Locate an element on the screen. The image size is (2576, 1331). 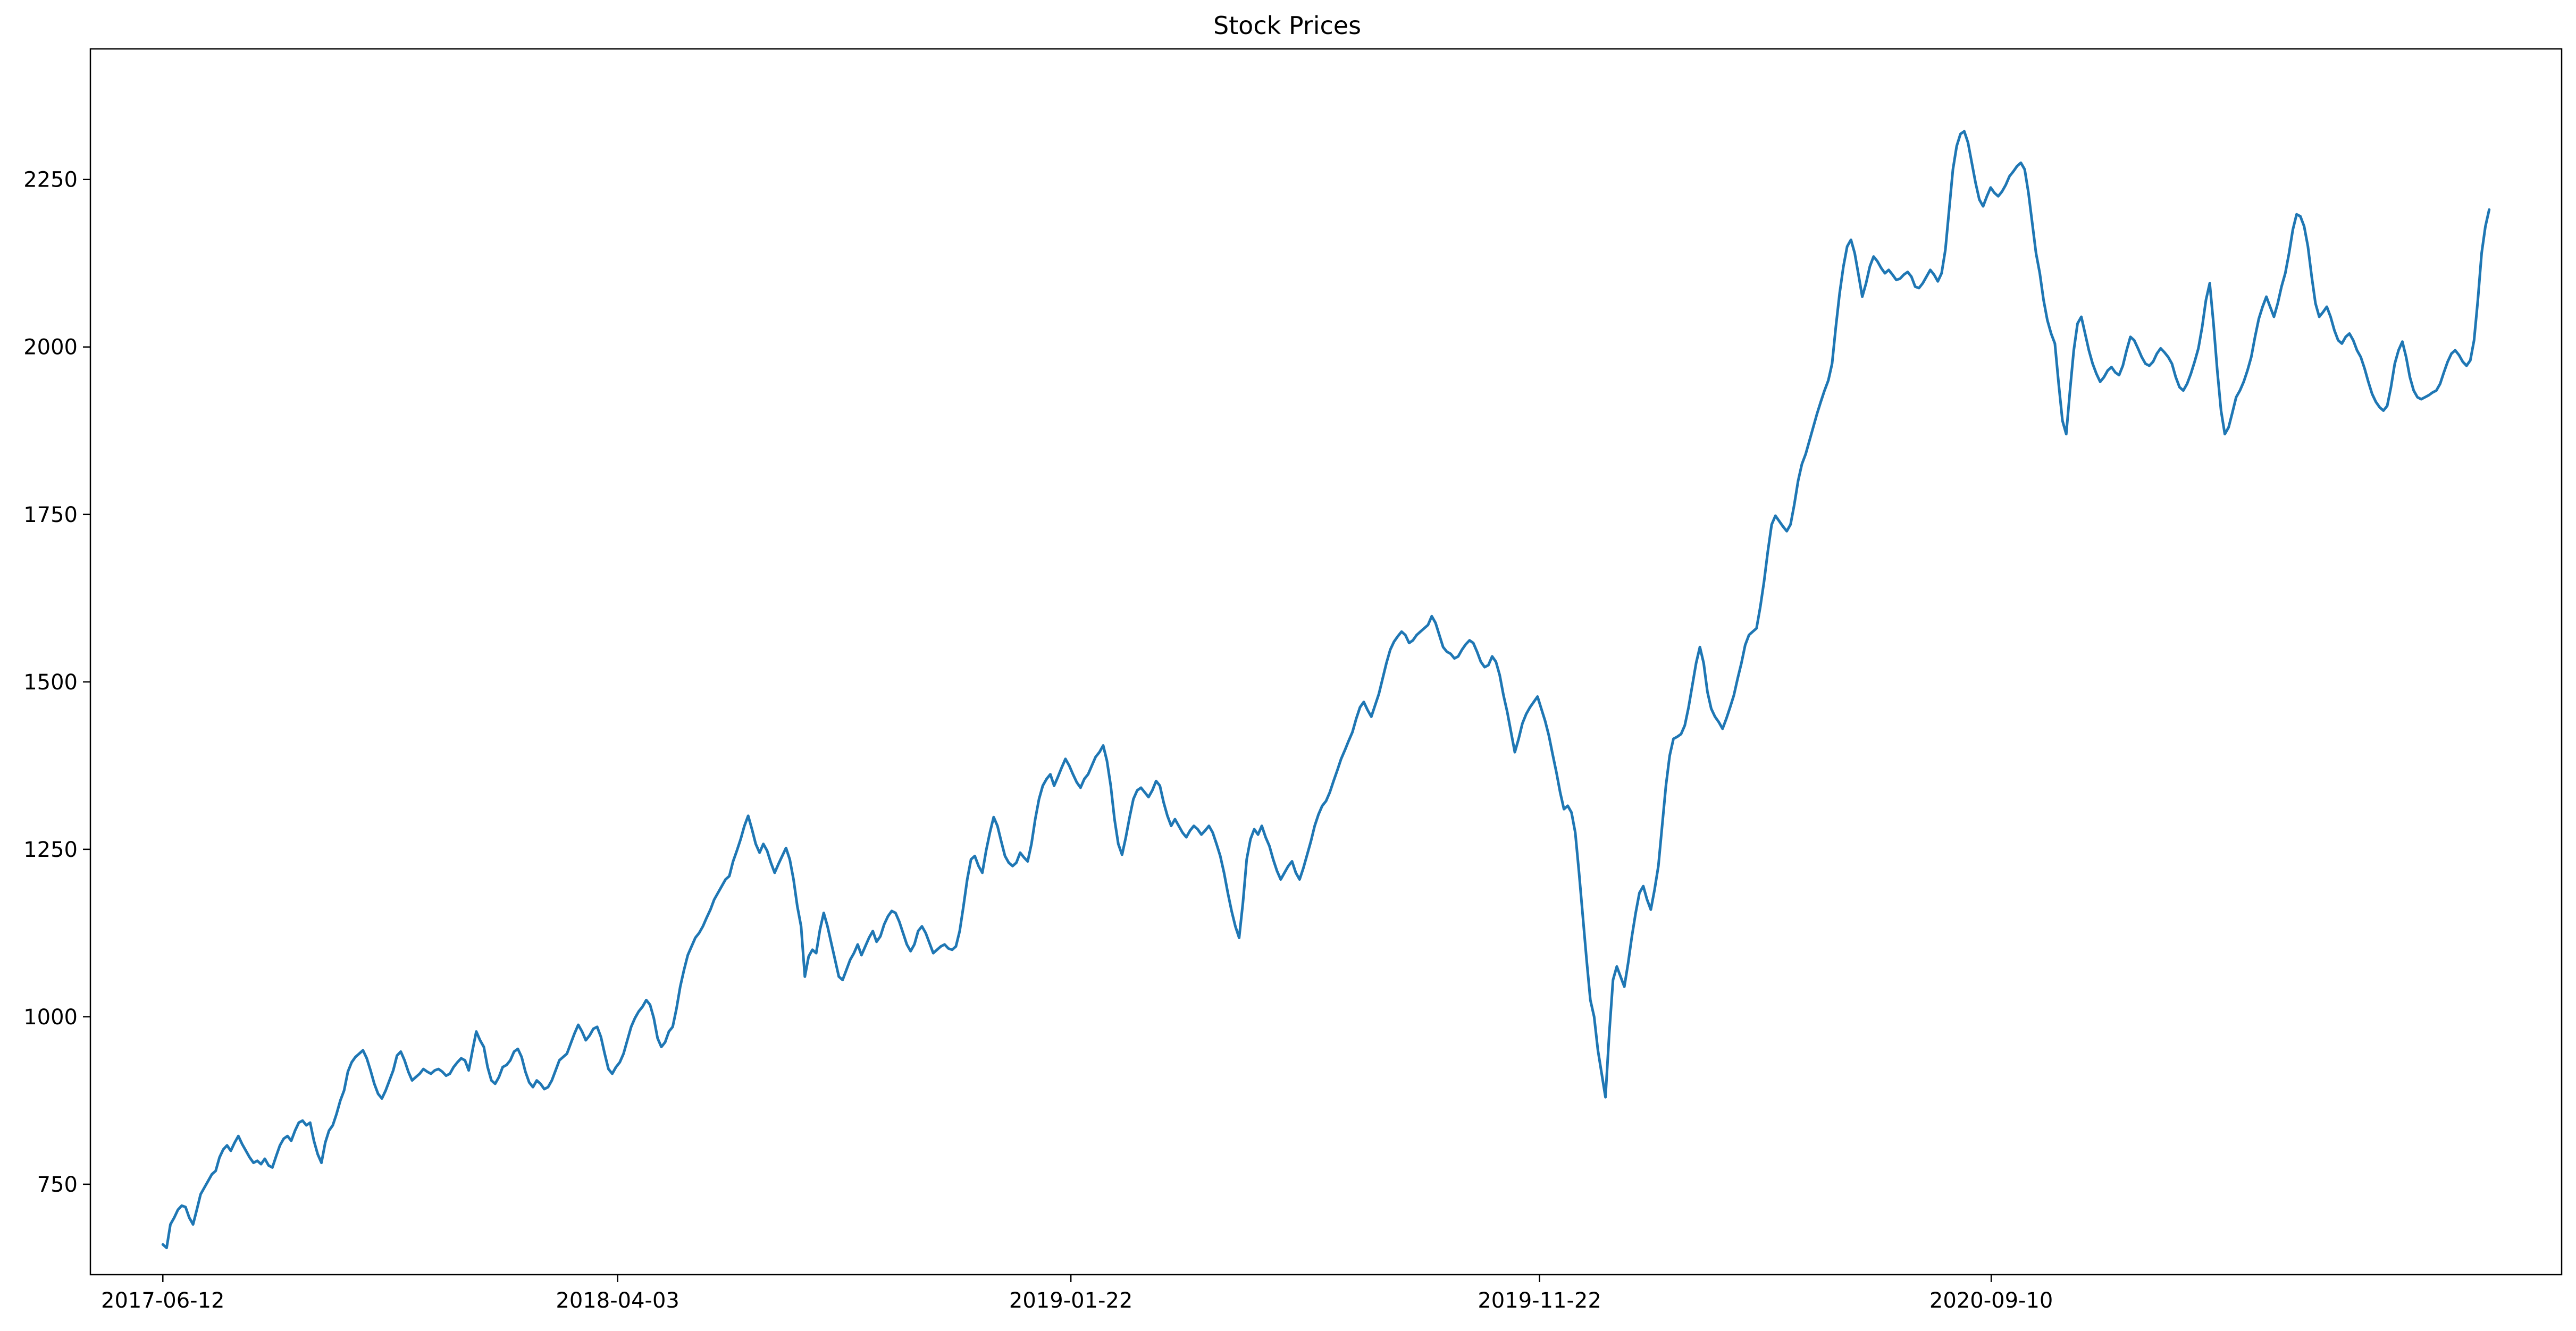
y-tick-label: 1250 is located at coordinates (50, 850).